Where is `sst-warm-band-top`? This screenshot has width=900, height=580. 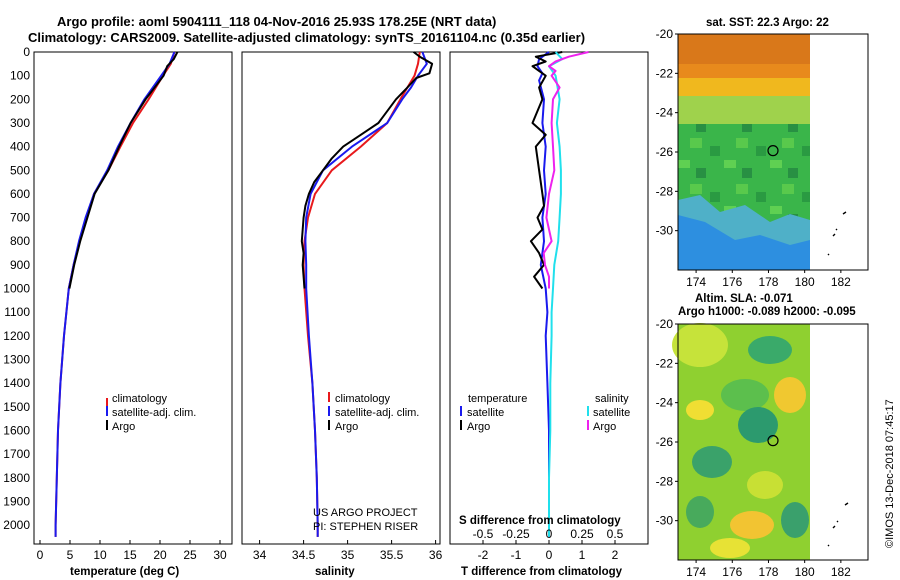
sst-warm-band-top is located at coordinates (744, 49).